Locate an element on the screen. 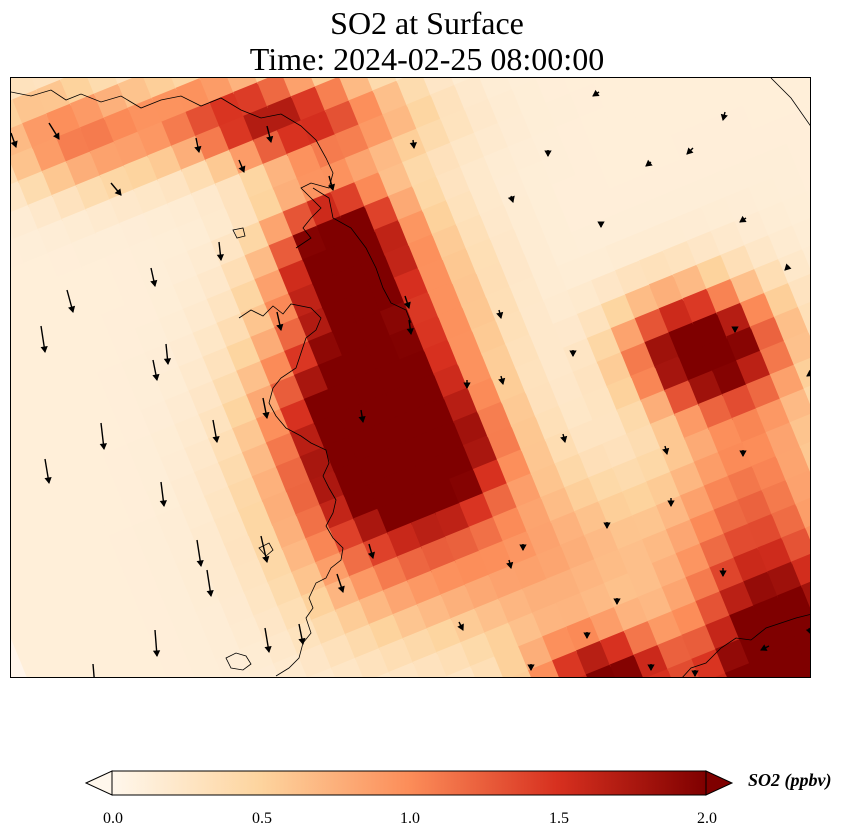 This screenshot has height=839, width=854. colorbar-extend-min is located at coordinates (98, 783).